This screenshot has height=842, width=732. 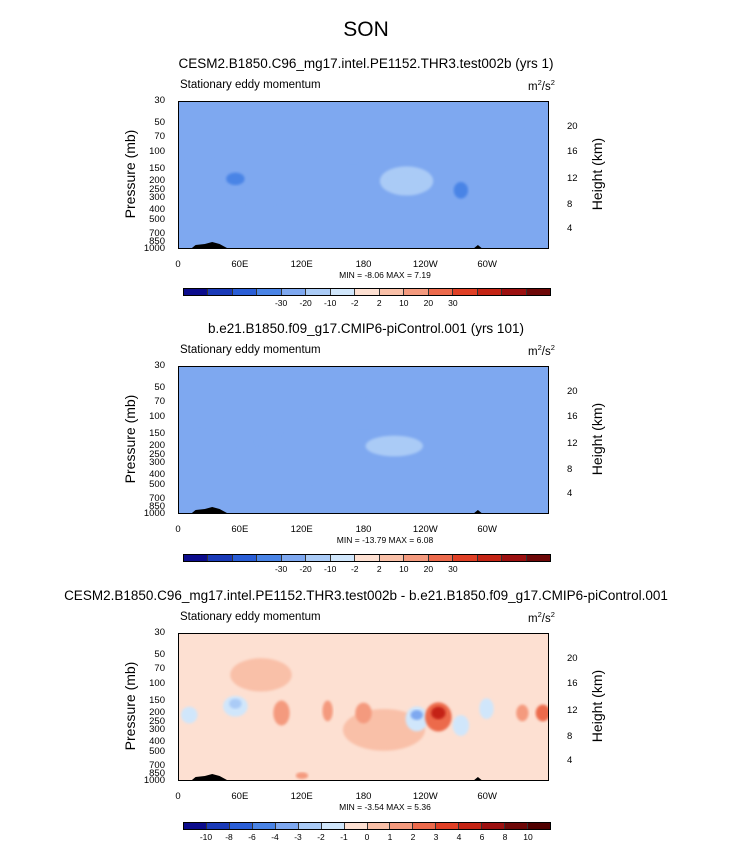 I want to click on x-tick-label: 60W, so click(x=487, y=796).